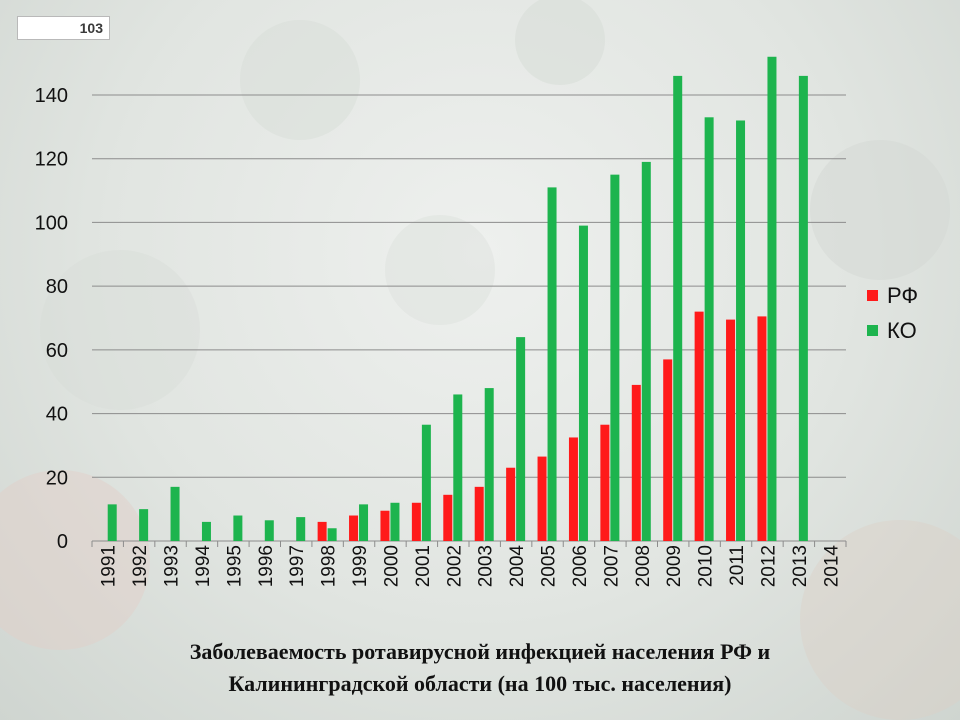 The image size is (960, 720). I want to click on x-tick-label: 2008, so click(643, 566).